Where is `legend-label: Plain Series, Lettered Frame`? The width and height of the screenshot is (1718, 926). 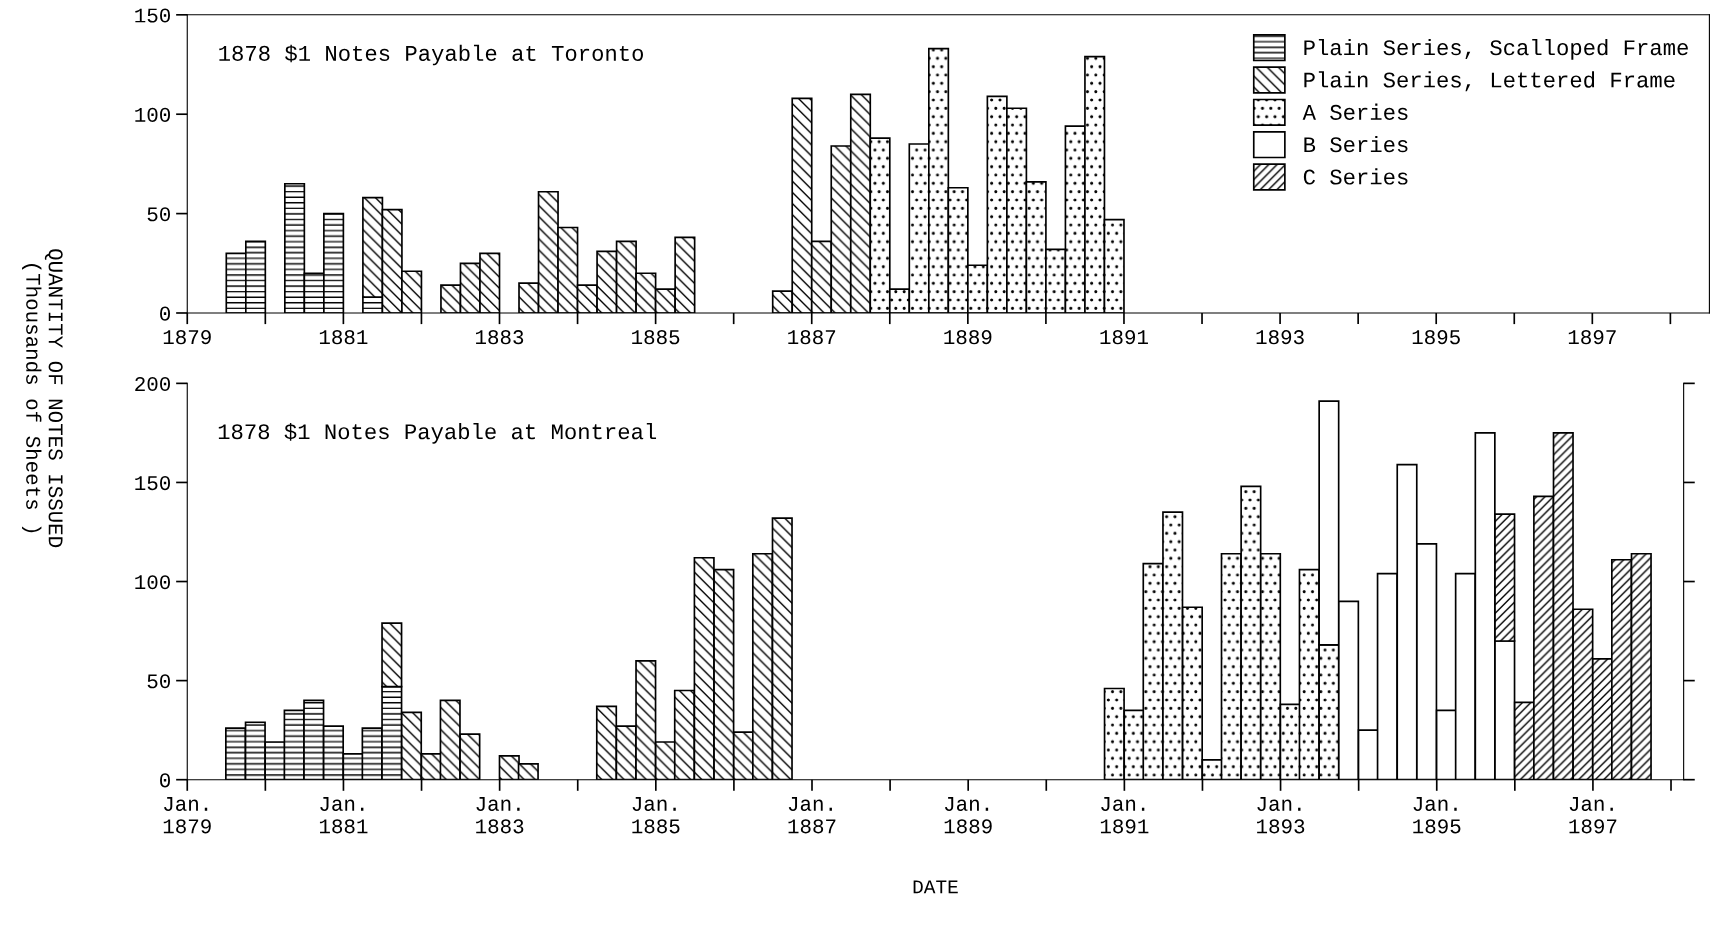
legend-label: Plain Series, Lettered Frame is located at coordinates (1489, 81).